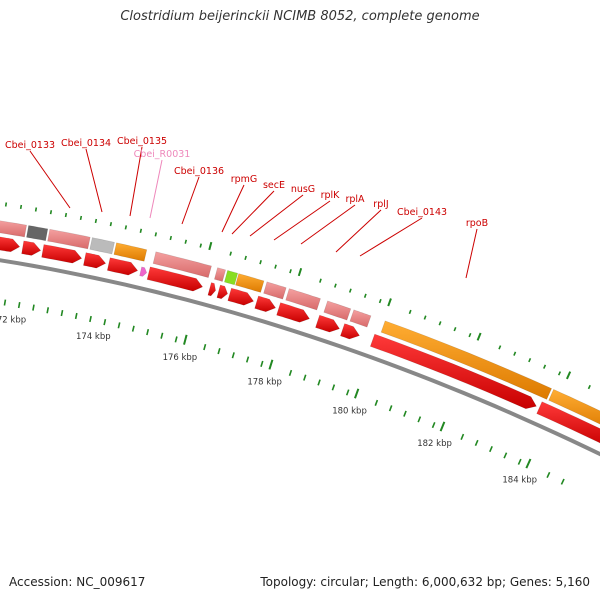 The width and height of the screenshot is (600, 600). What do you see at coordinates (422, 212) in the screenshot?
I see `gene-label: Cbei_0143` at bounding box center [422, 212].